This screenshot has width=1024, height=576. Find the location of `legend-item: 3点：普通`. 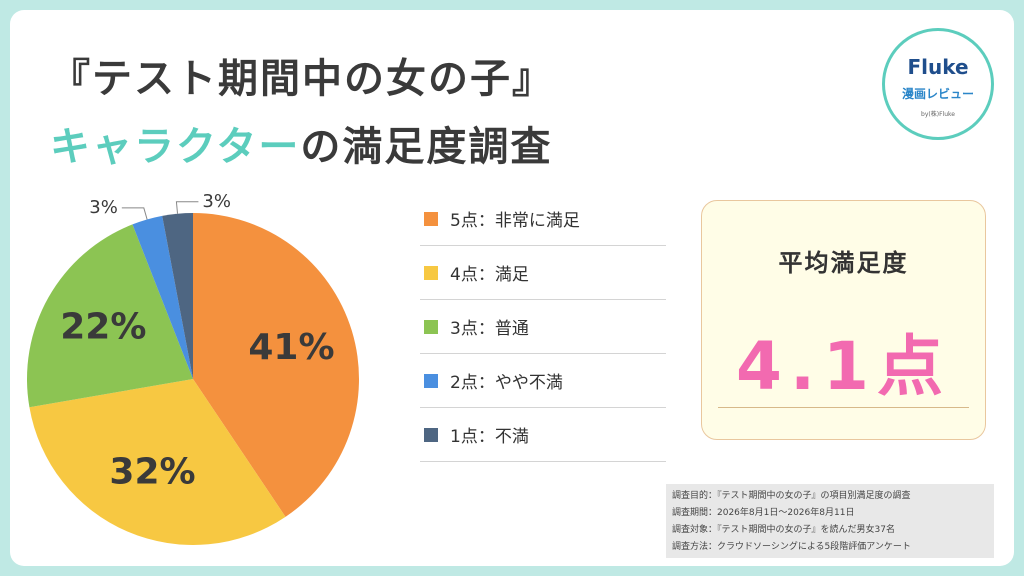

legend-item: 3点：普通 is located at coordinates (543, 327).